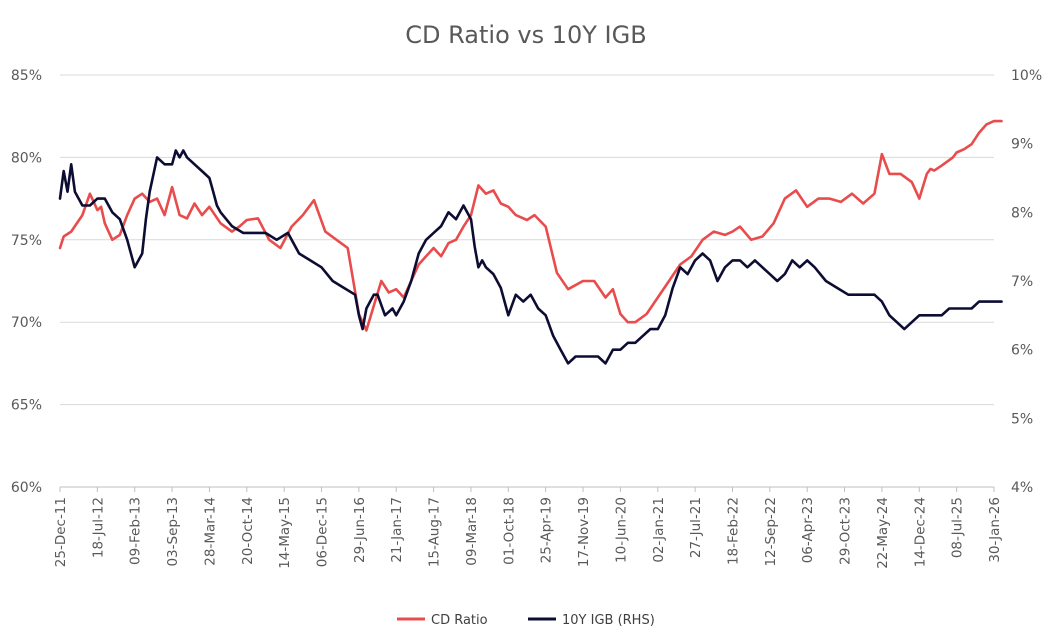 Image resolution: width=1053 pixels, height=644 pixels. What do you see at coordinates (526, 620) in the screenshot?
I see `legend: CD Ratio 10Y IGB (RHS)` at bounding box center [526, 620].